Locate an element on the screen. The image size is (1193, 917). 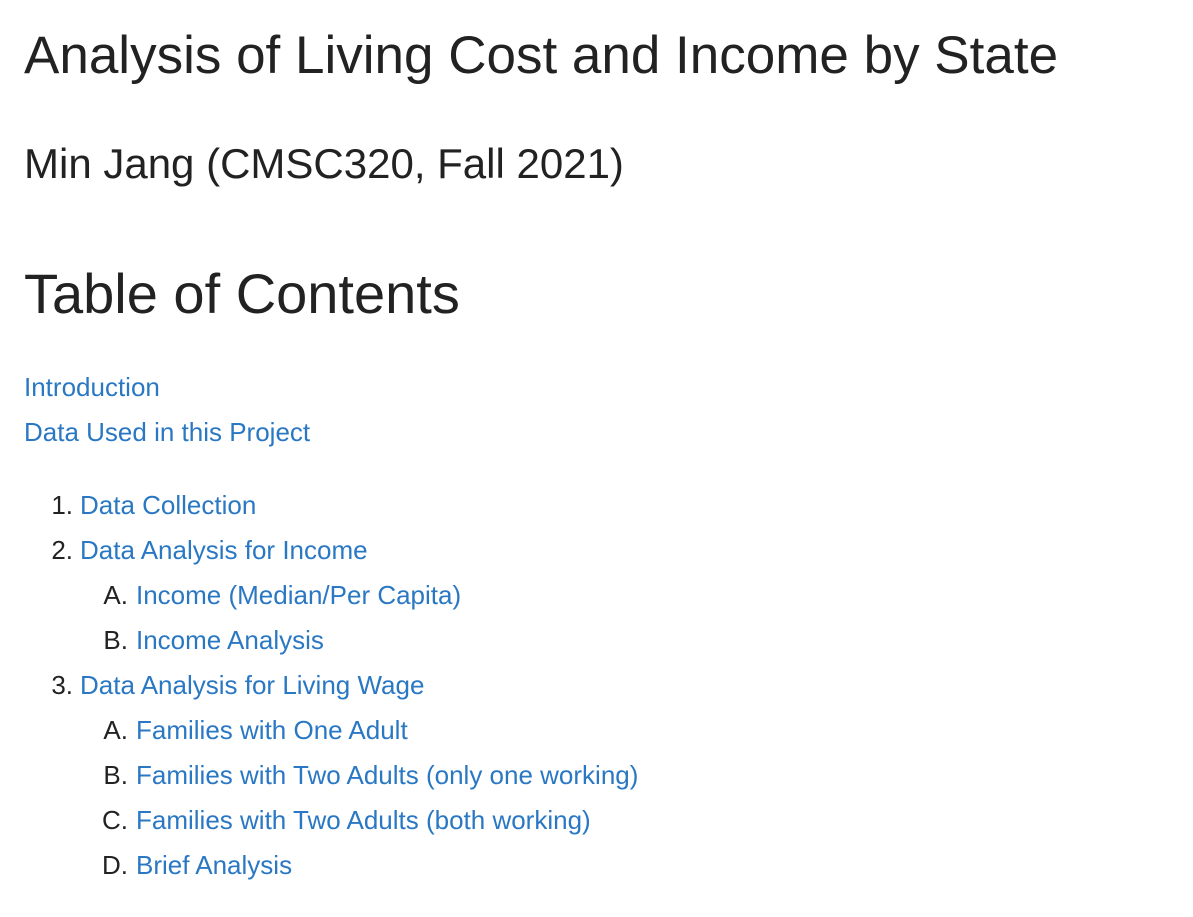
page-subtitle: Min Jang (CMSC320, Fall 2021) is located at coordinates (324, 163).